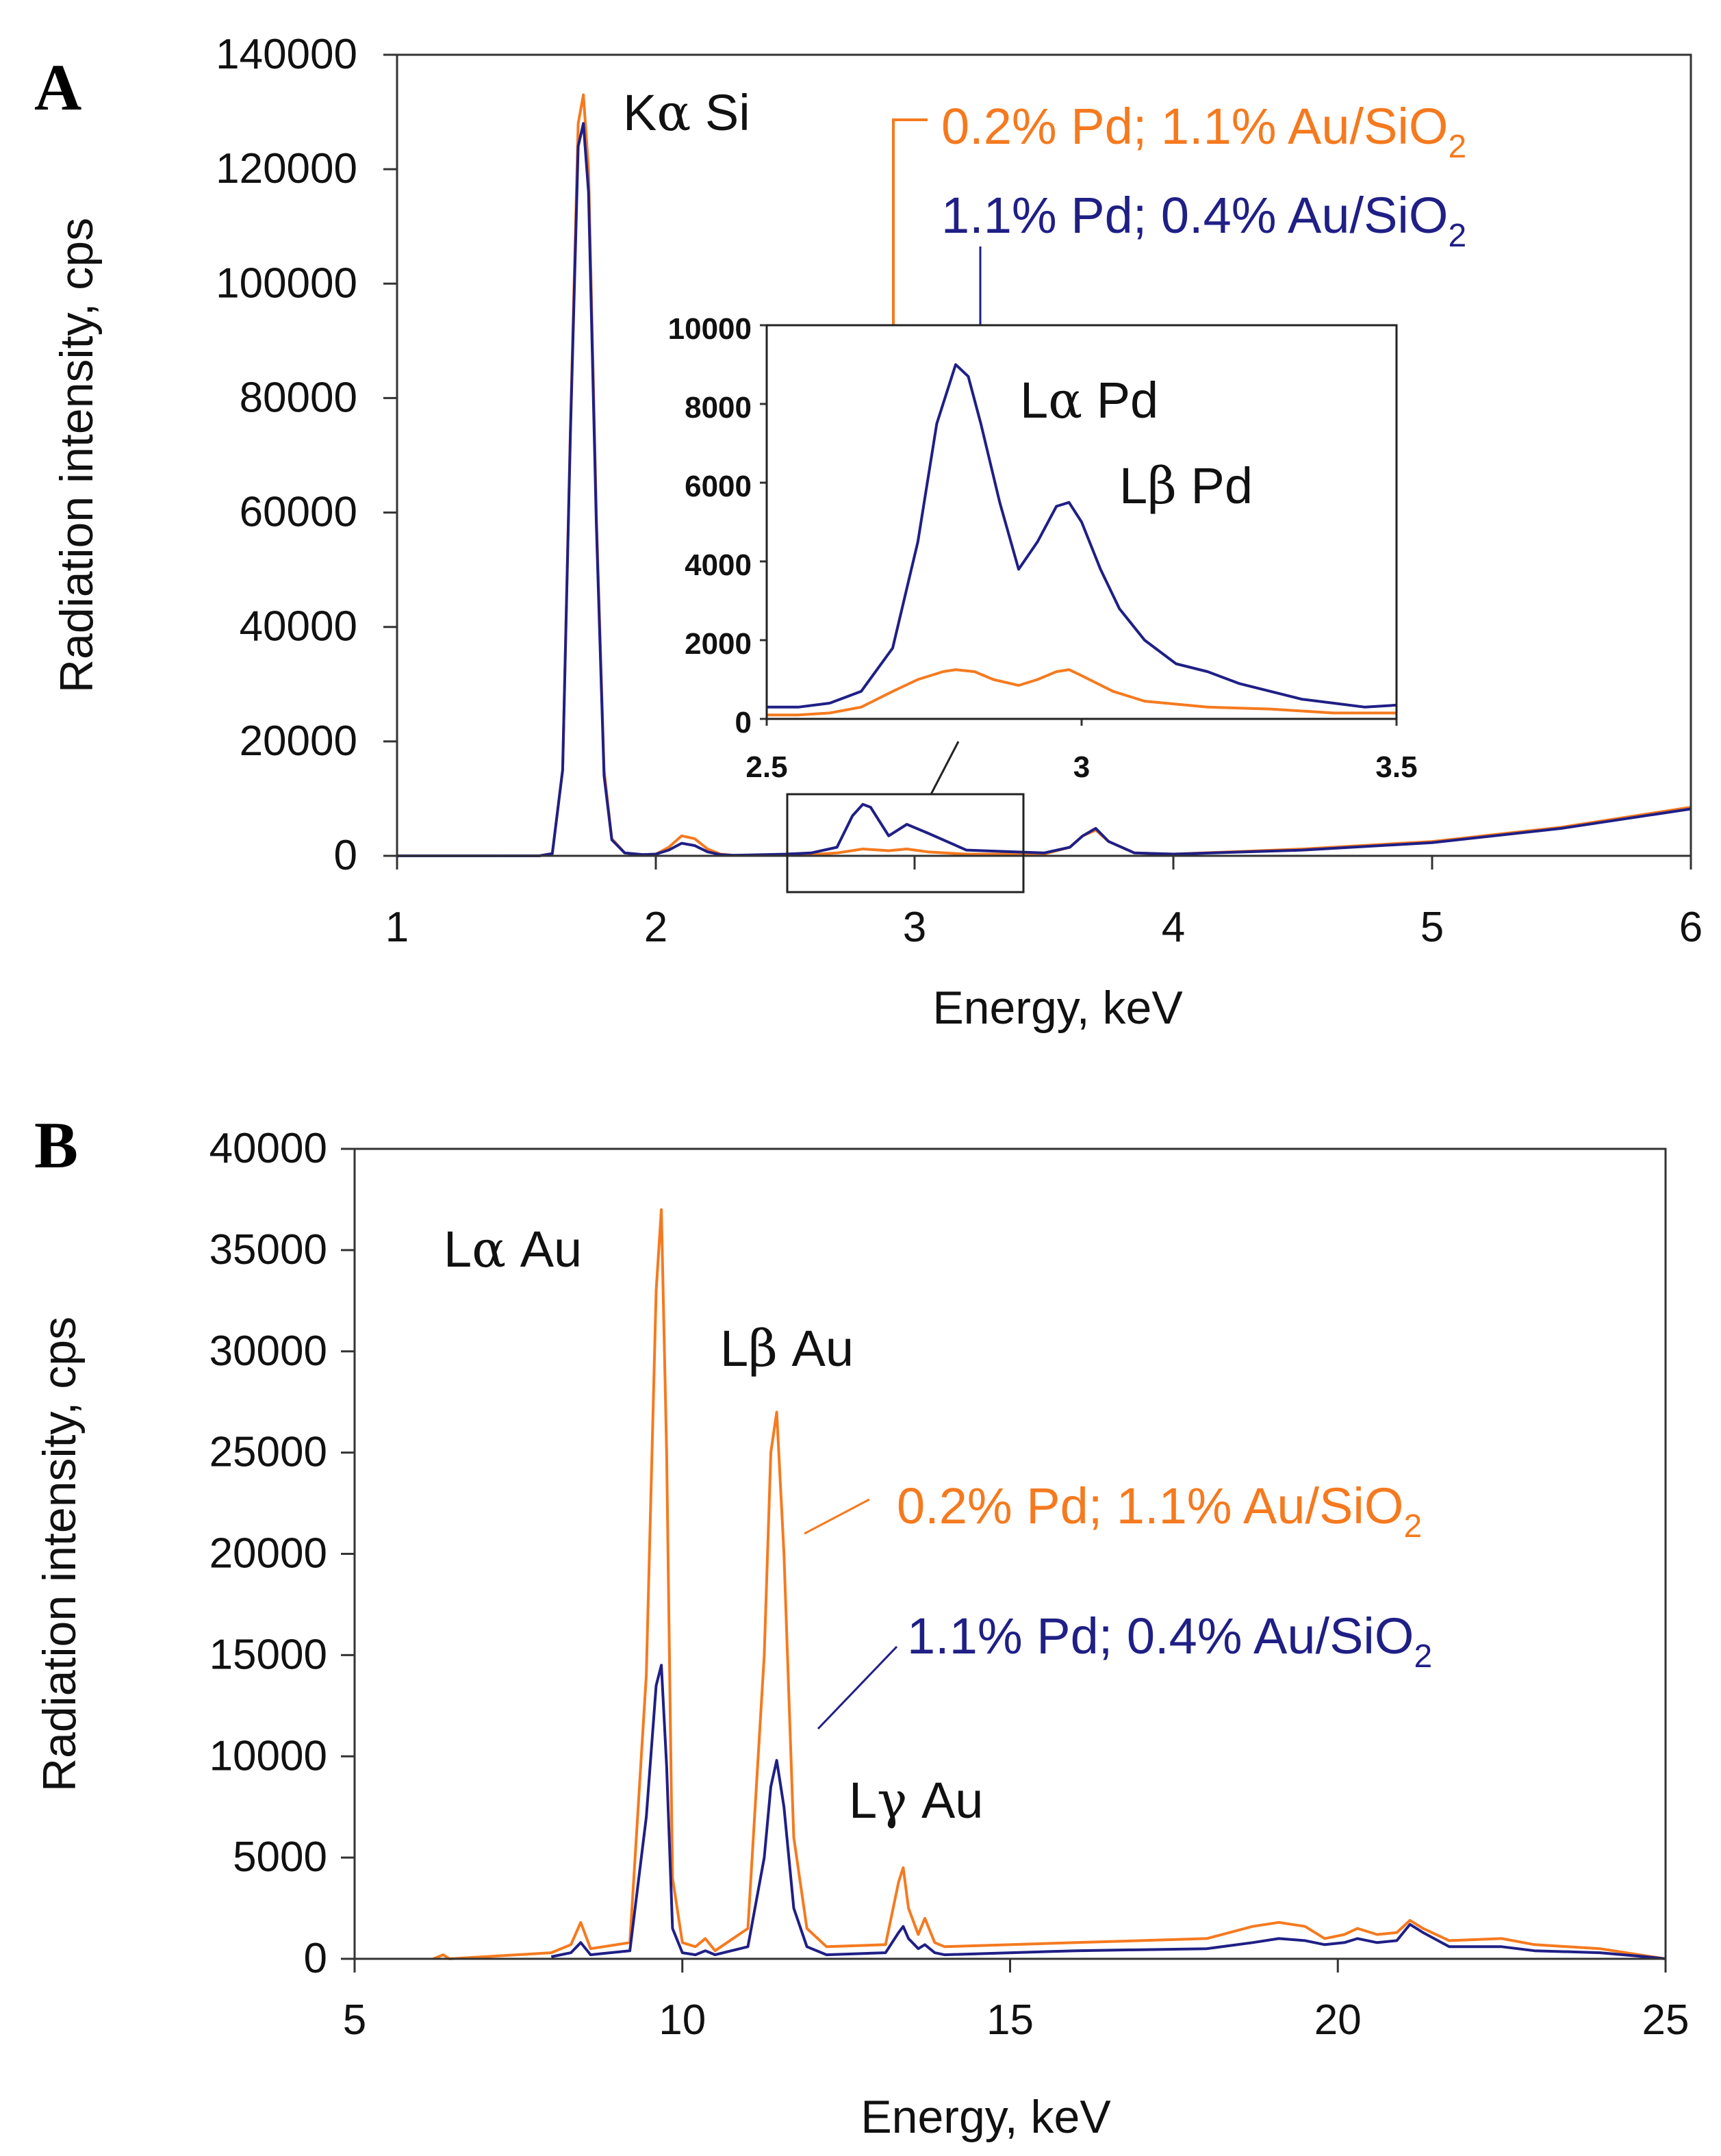 The height and width of the screenshot is (2156, 1721). What do you see at coordinates (268, 1452) in the screenshot?
I see `panel-b-ytick-label: 25000` at bounding box center [268, 1452].